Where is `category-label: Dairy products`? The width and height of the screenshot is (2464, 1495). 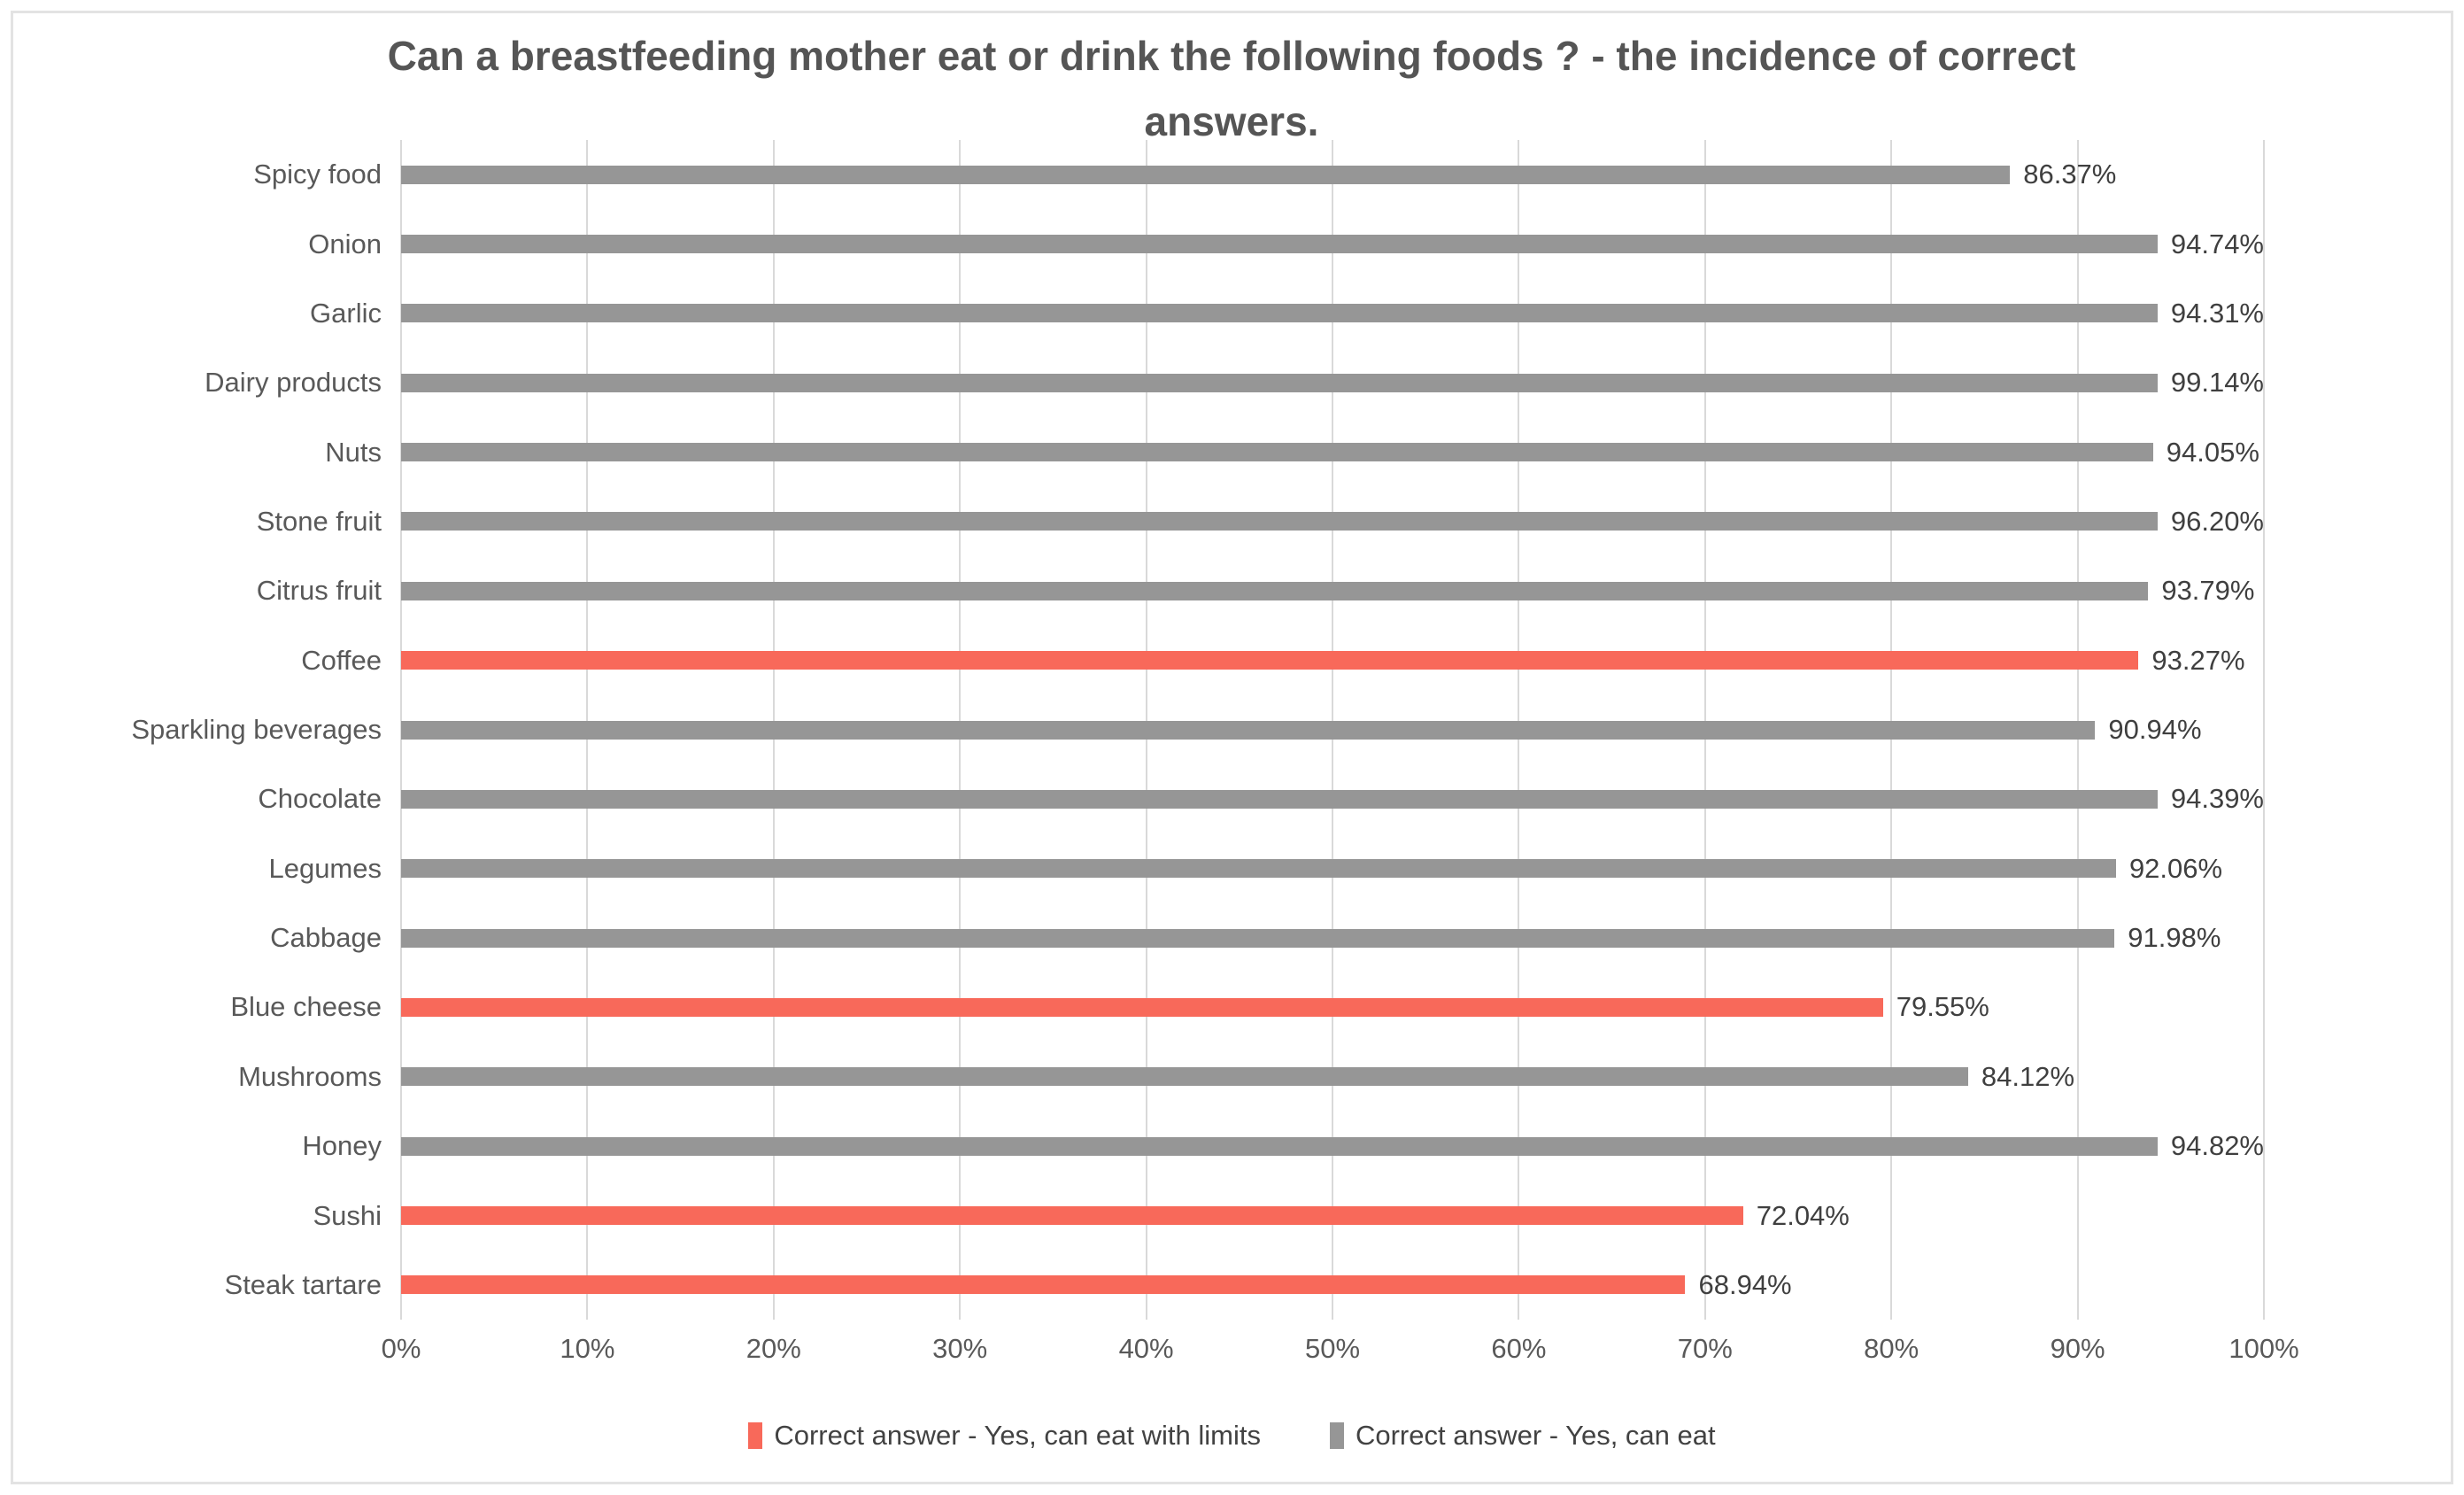
category-label: Dairy products is located at coordinates (293, 383).